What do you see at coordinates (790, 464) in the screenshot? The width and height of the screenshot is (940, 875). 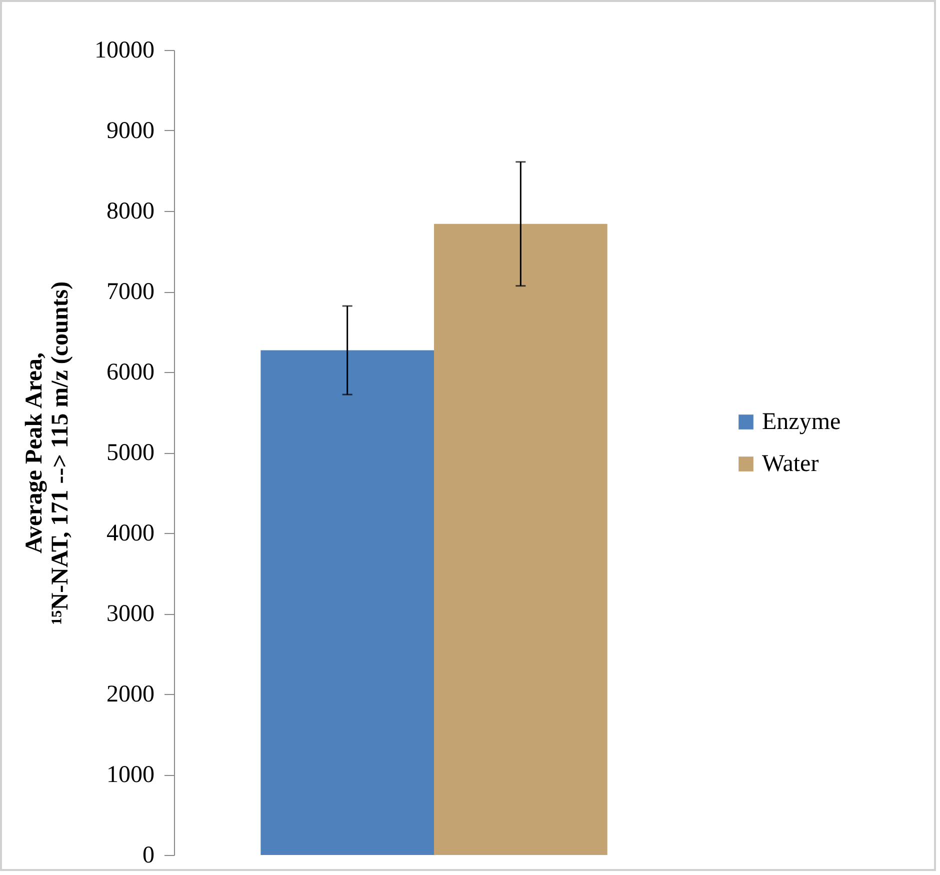 I see `legend-label: Water` at bounding box center [790, 464].